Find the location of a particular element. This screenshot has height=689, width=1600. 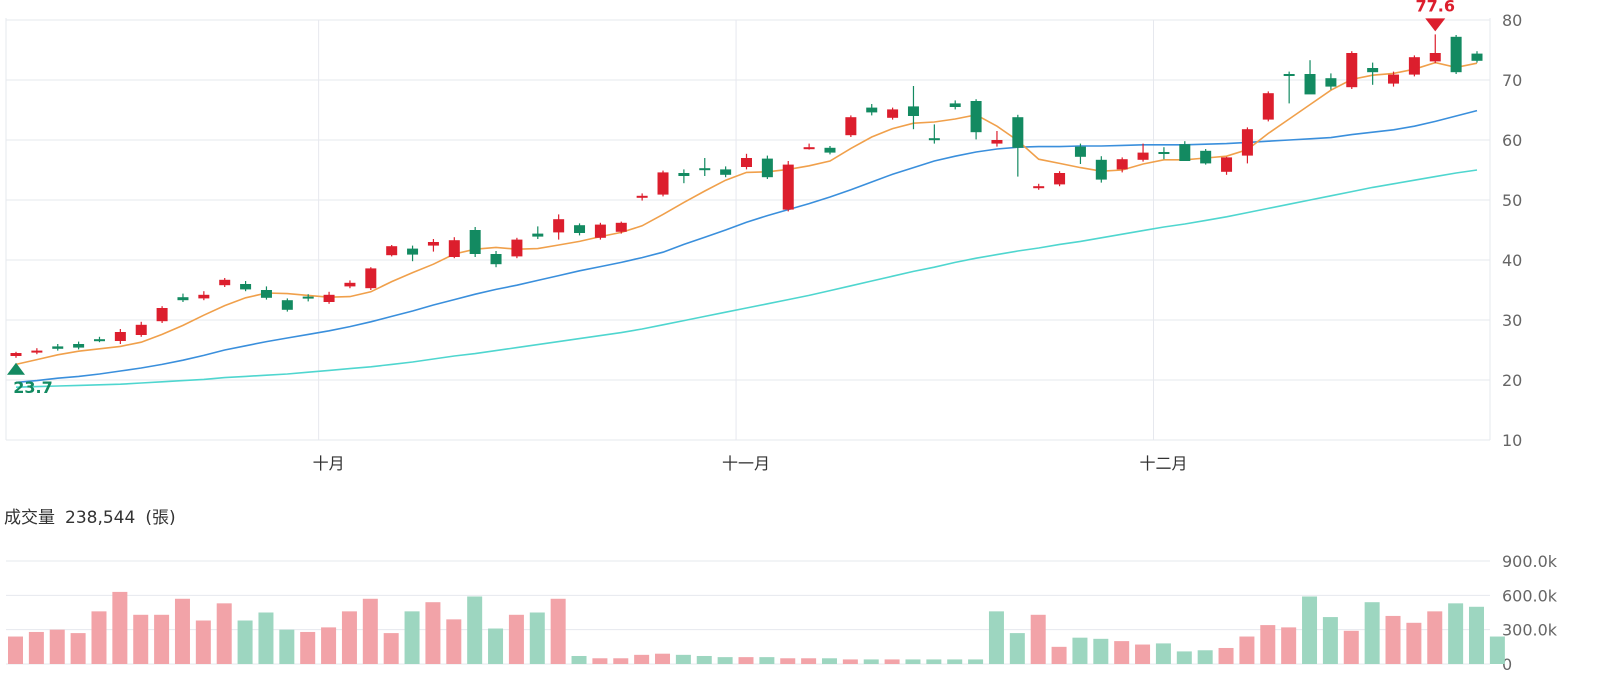

low-price-marker is located at coordinates (16, 368).